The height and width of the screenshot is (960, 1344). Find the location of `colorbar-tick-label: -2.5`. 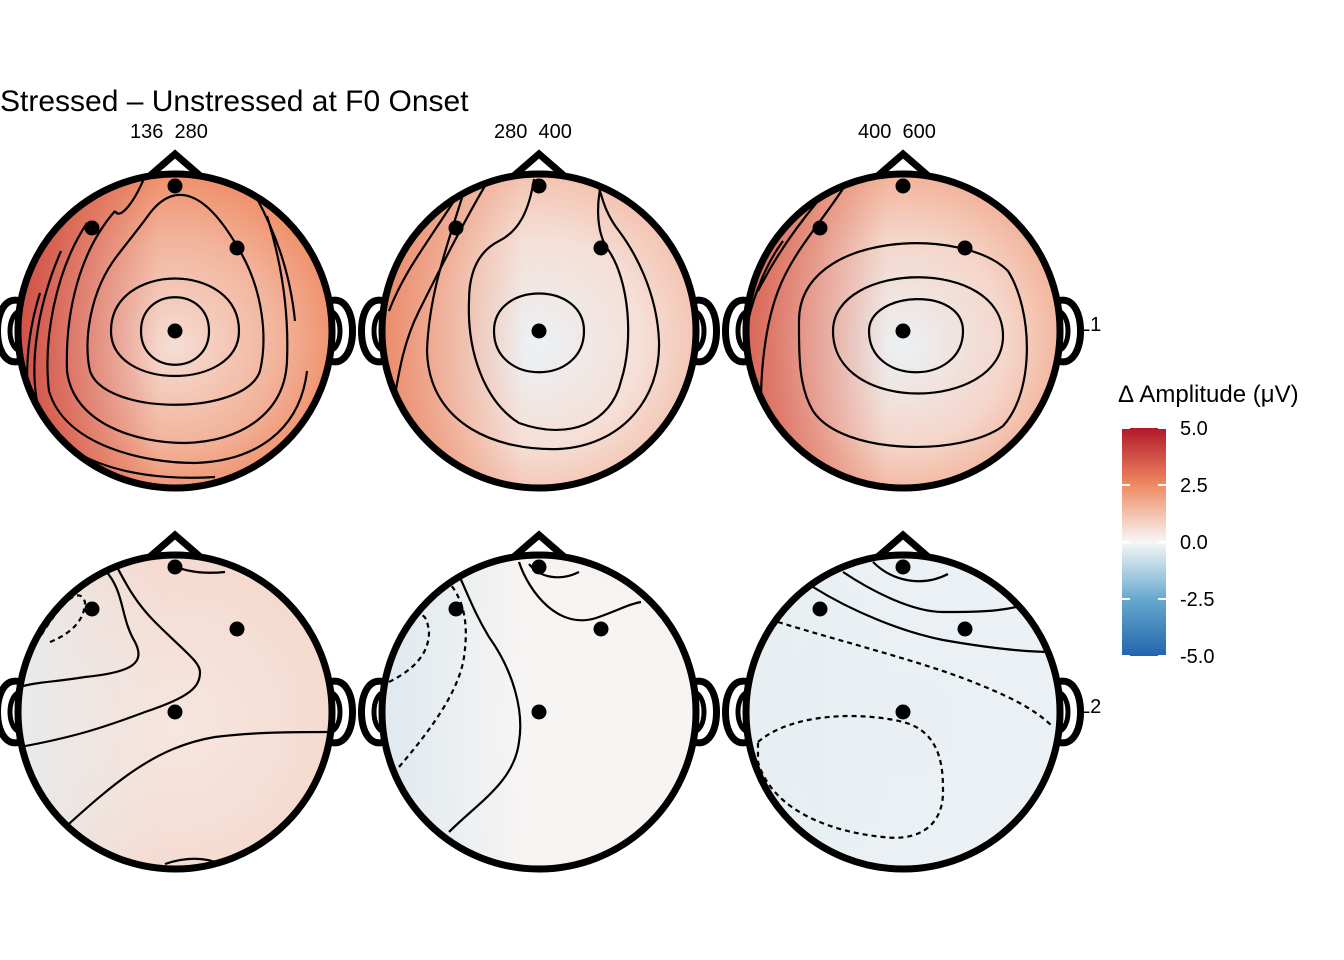

colorbar-tick-label: -2.5 is located at coordinates (1197, 600).